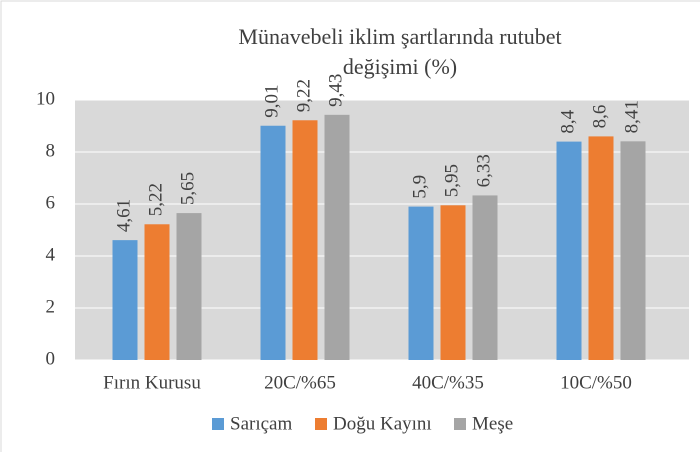 The image size is (700, 452). What do you see at coordinates (448, 382) in the screenshot?
I see `x-tick-label: 40C/%35` at bounding box center [448, 382].